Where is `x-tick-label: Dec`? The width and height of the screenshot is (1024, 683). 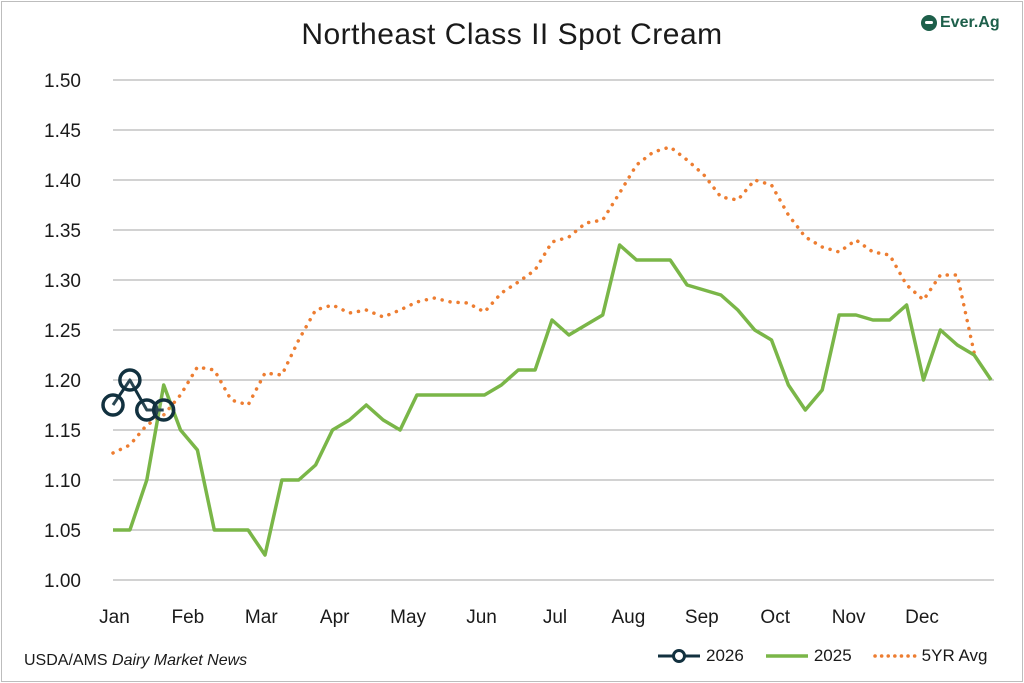
x-tick-label: Dec is located at coordinates (922, 617).